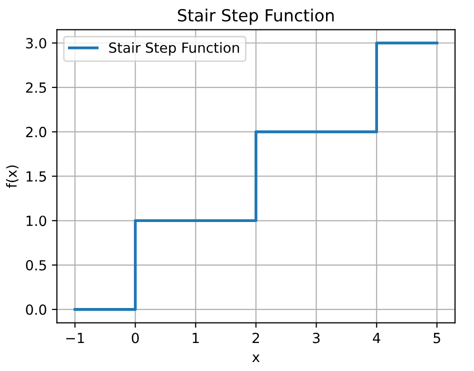 Image resolution: width=474 pixels, height=371 pixels. I want to click on y-tick-label: 0.5, so click(36, 265).